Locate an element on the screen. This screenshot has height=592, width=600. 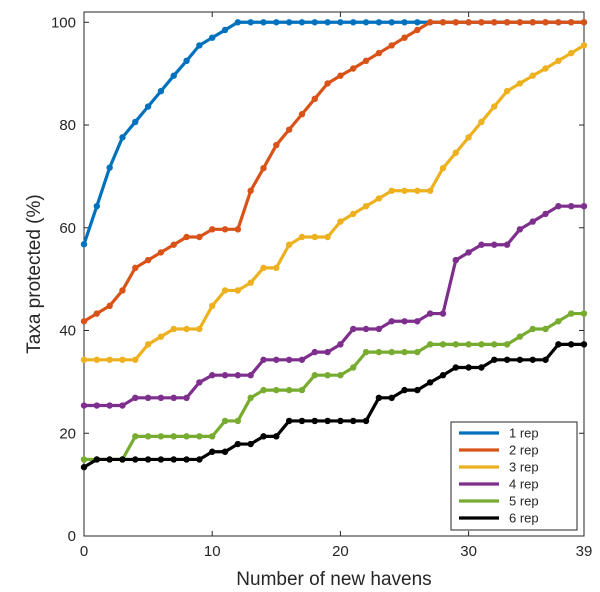
legend-box is located at coordinates (514, 476).